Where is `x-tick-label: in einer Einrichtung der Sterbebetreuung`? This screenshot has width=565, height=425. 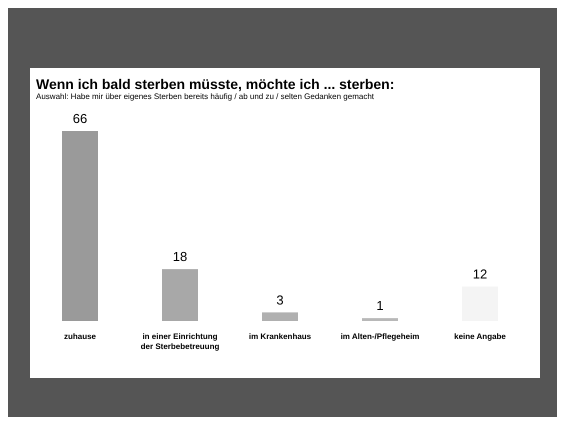 x-tick-label: in einer Einrichtung der Sterbebetreuung is located at coordinates (180, 341).